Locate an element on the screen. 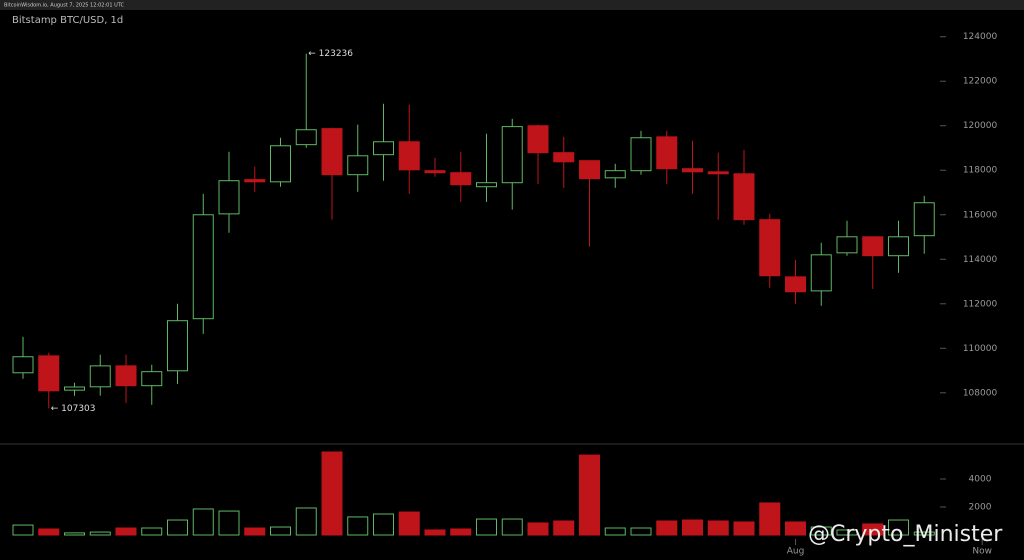 Image resolution: width=1024 pixels, height=560 pixels. annotation: ← 123236 is located at coordinates (330, 54).